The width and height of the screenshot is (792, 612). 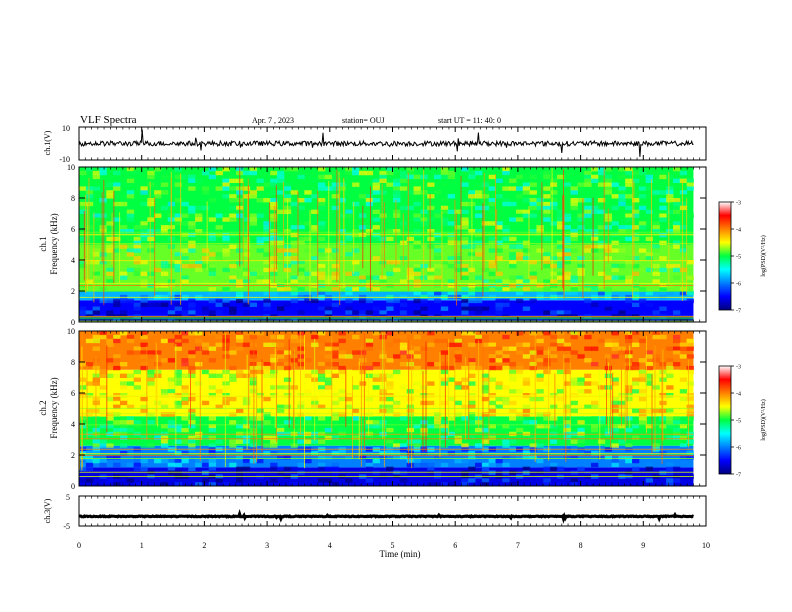 What do you see at coordinates (400, 554) in the screenshot?
I see `time-axis-label: Time (min)` at bounding box center [400, 554].